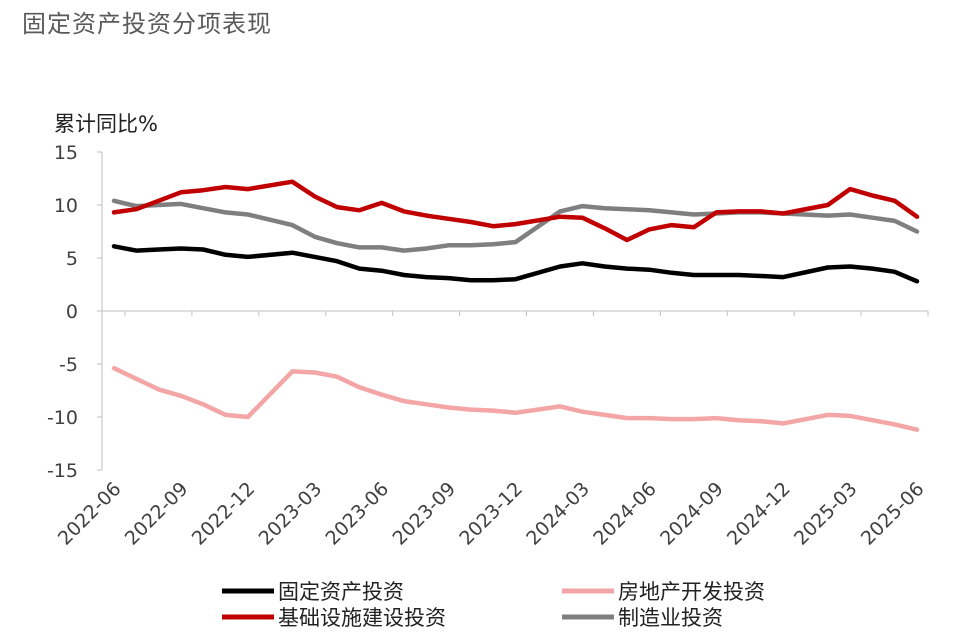 This screenshot has height=638, width=966. I want to click on x-tick-label: 2025-06, so click(893, 514).